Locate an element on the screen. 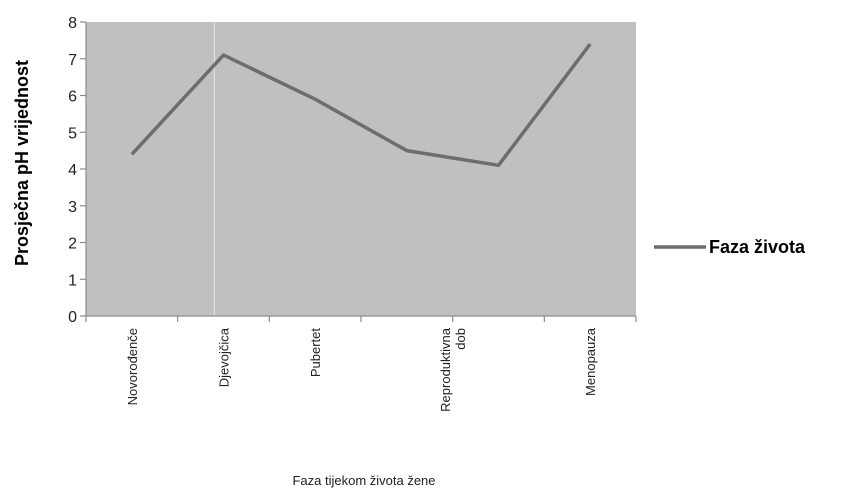  legend-label-faza-zivota: Faza života is located at coordinates (757, 247).